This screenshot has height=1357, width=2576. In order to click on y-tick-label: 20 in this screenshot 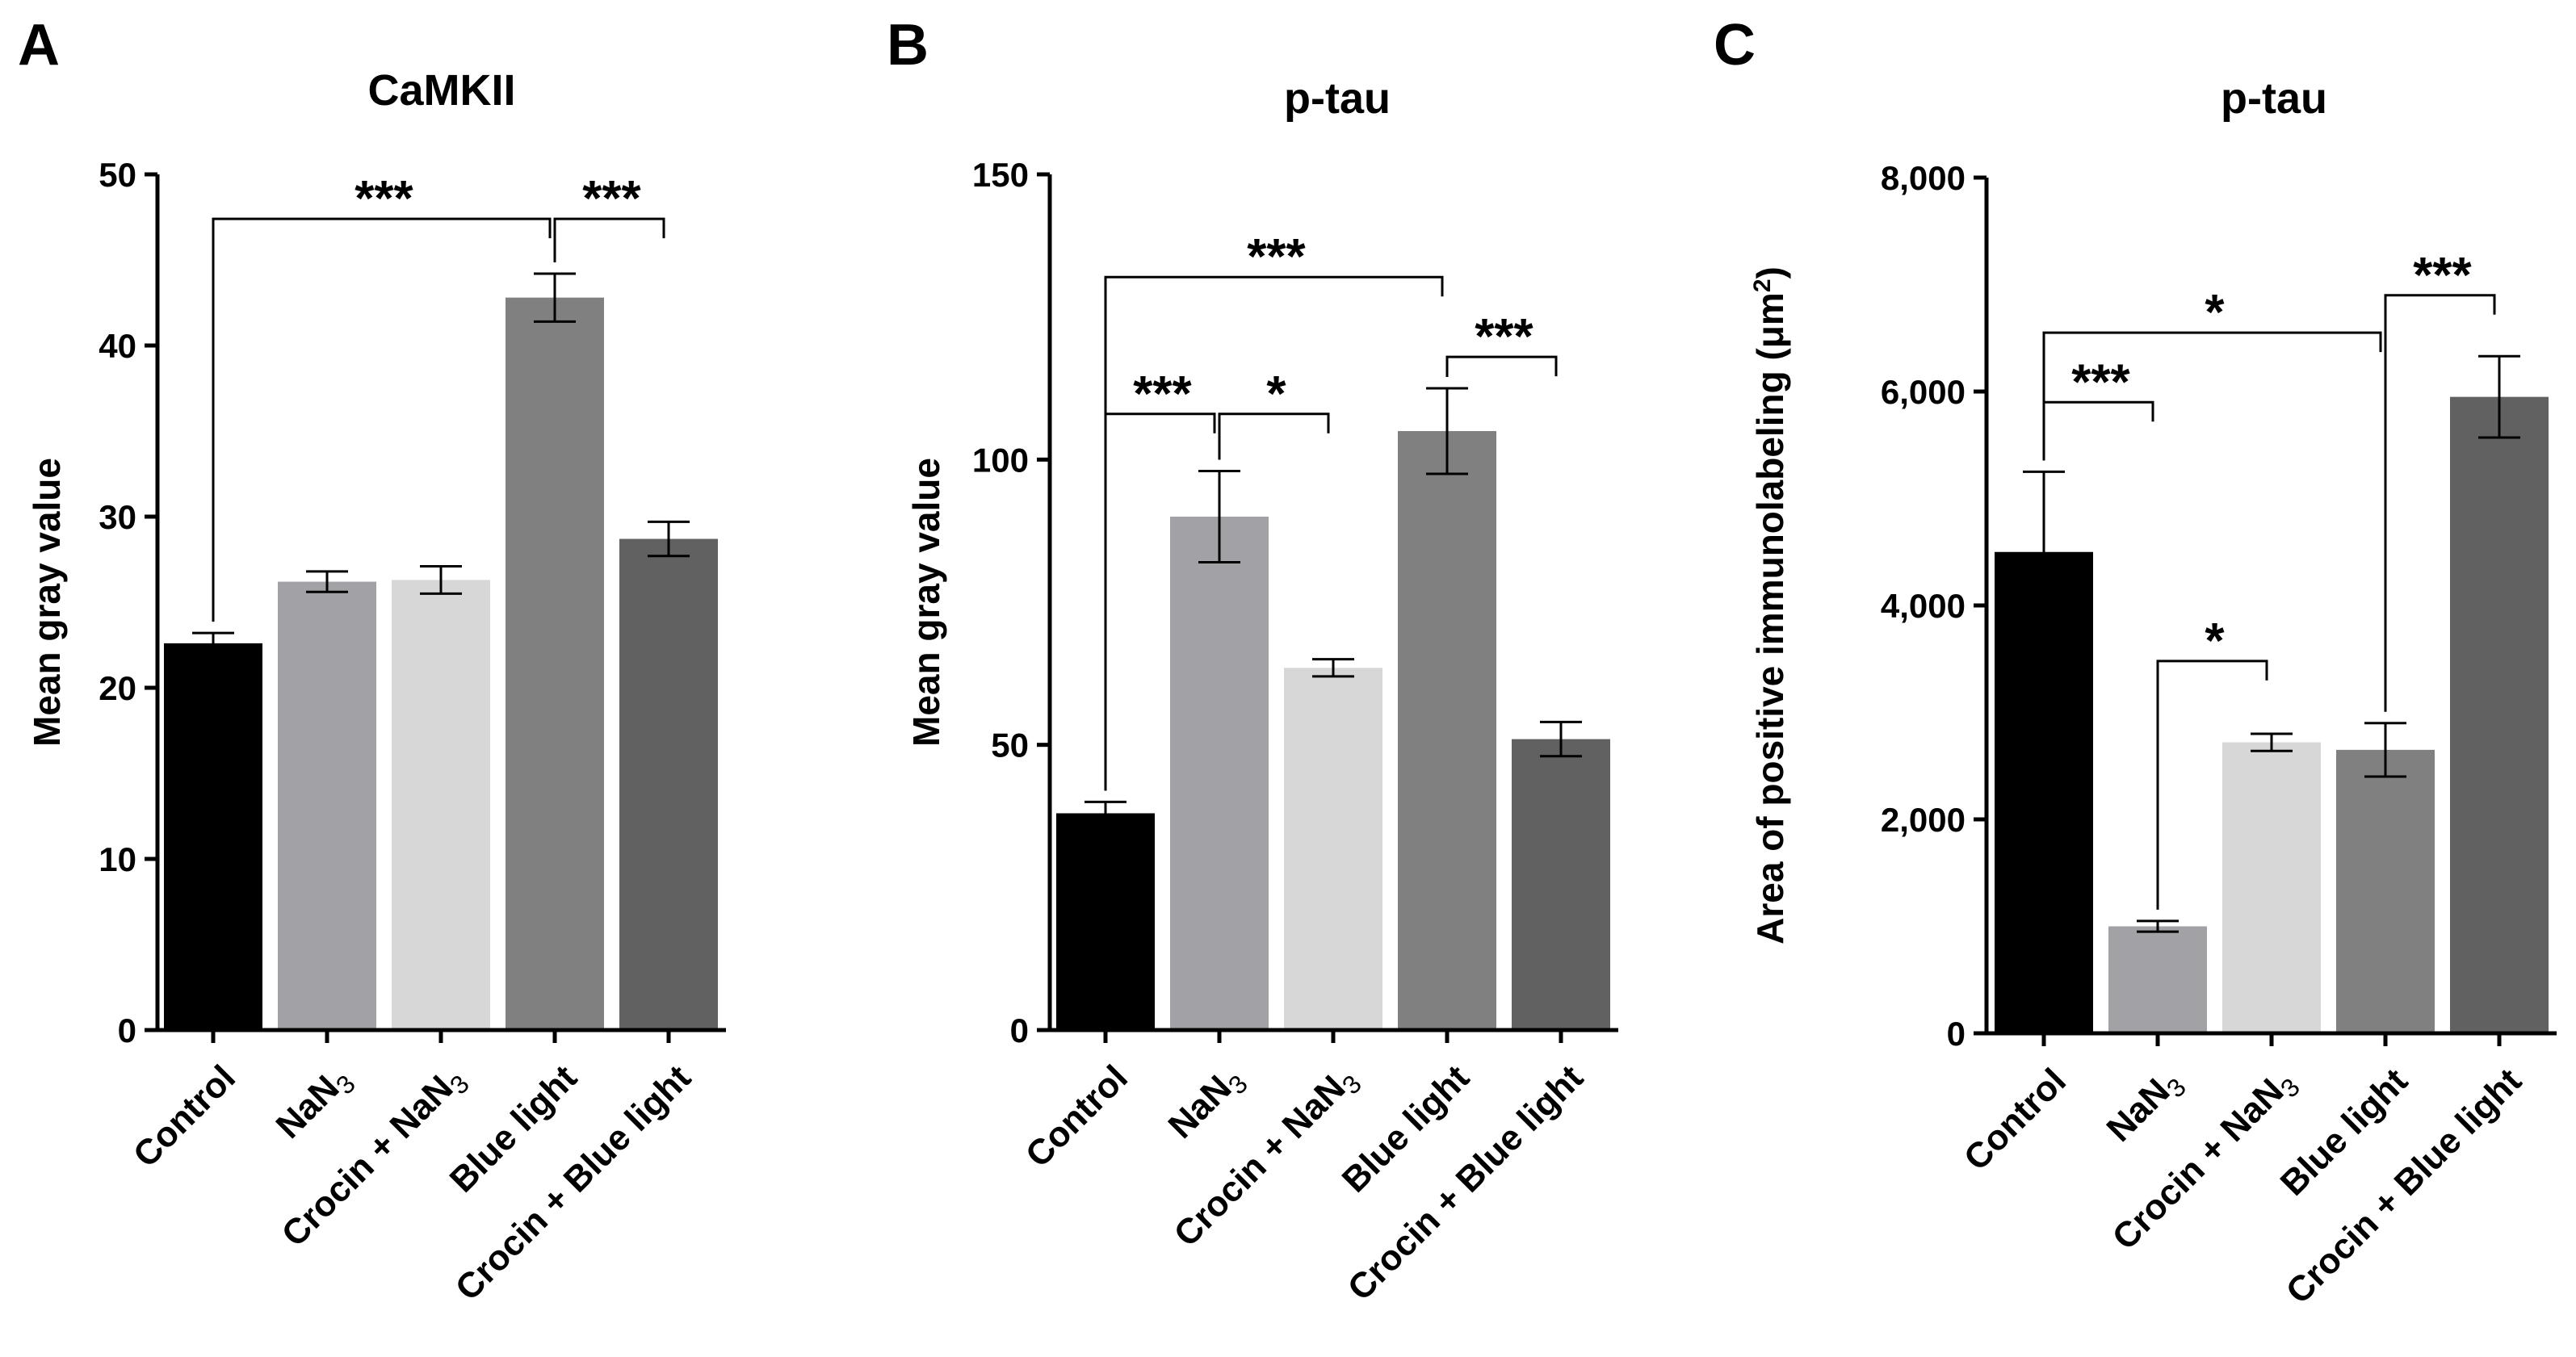, I will do `click(117, 688)`.